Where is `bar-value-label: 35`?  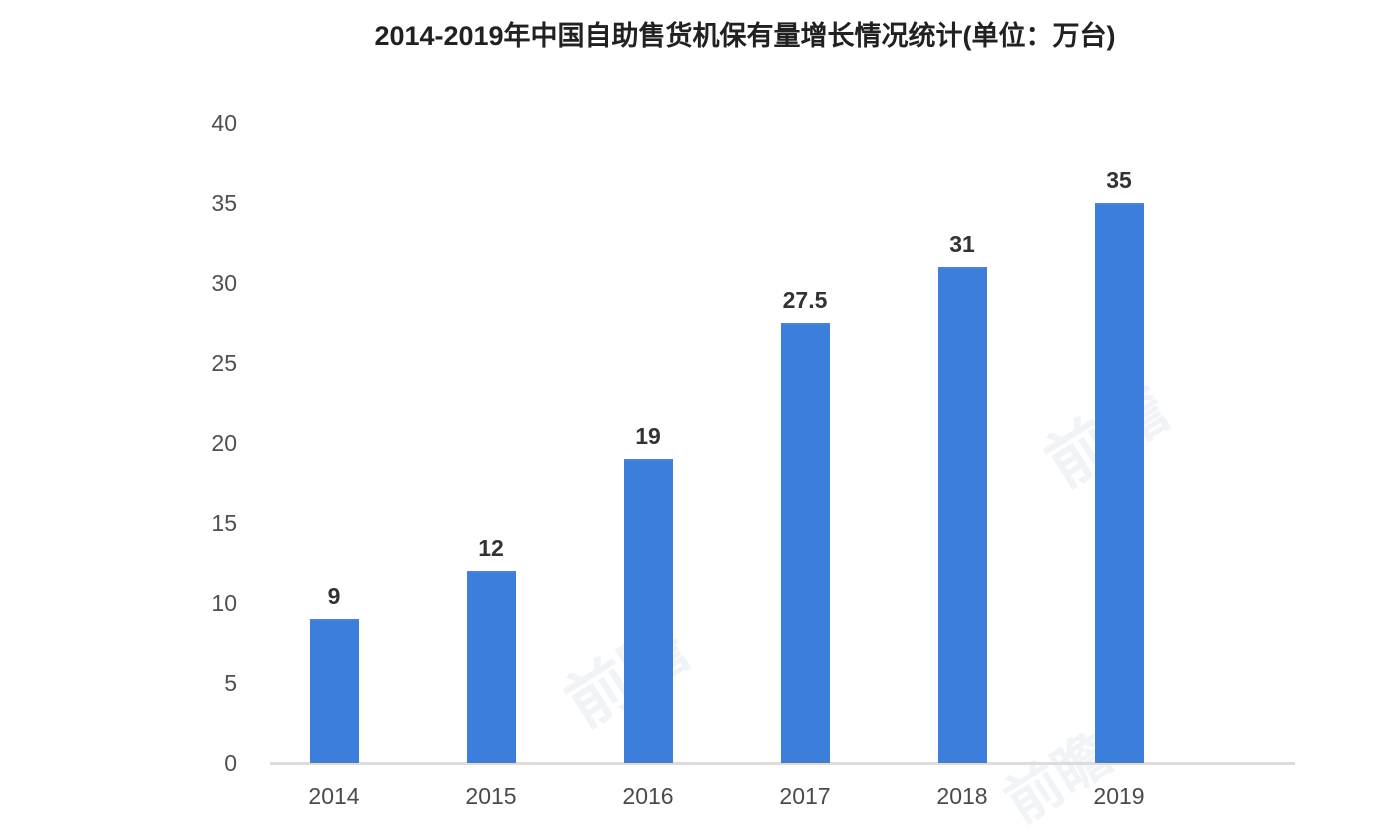 bar-value-label: 35 is located at coordinates (1119, 180).